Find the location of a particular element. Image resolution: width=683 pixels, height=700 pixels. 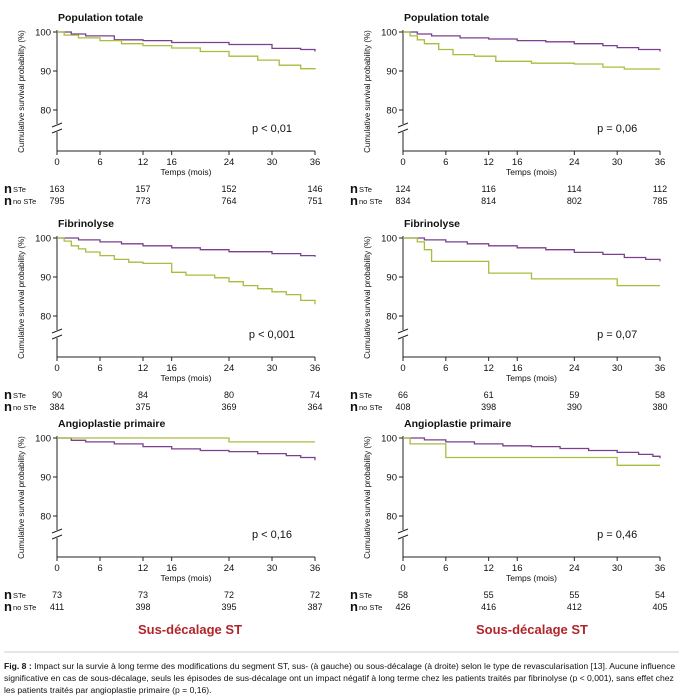

column-title-sus: Sus-décalage ST is located at coordinates (190, 629).